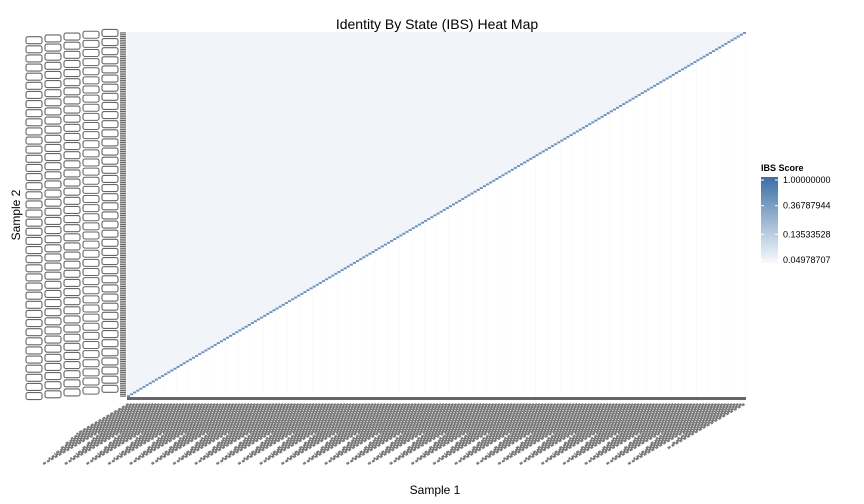 The height and width of the screenshot is (504, 864). Describe the element at coordinates (796, 220) in the screenshot. I see `legend-ticks: 1.00000000 0.36787944 0.13533528 0.04978707` at that location.